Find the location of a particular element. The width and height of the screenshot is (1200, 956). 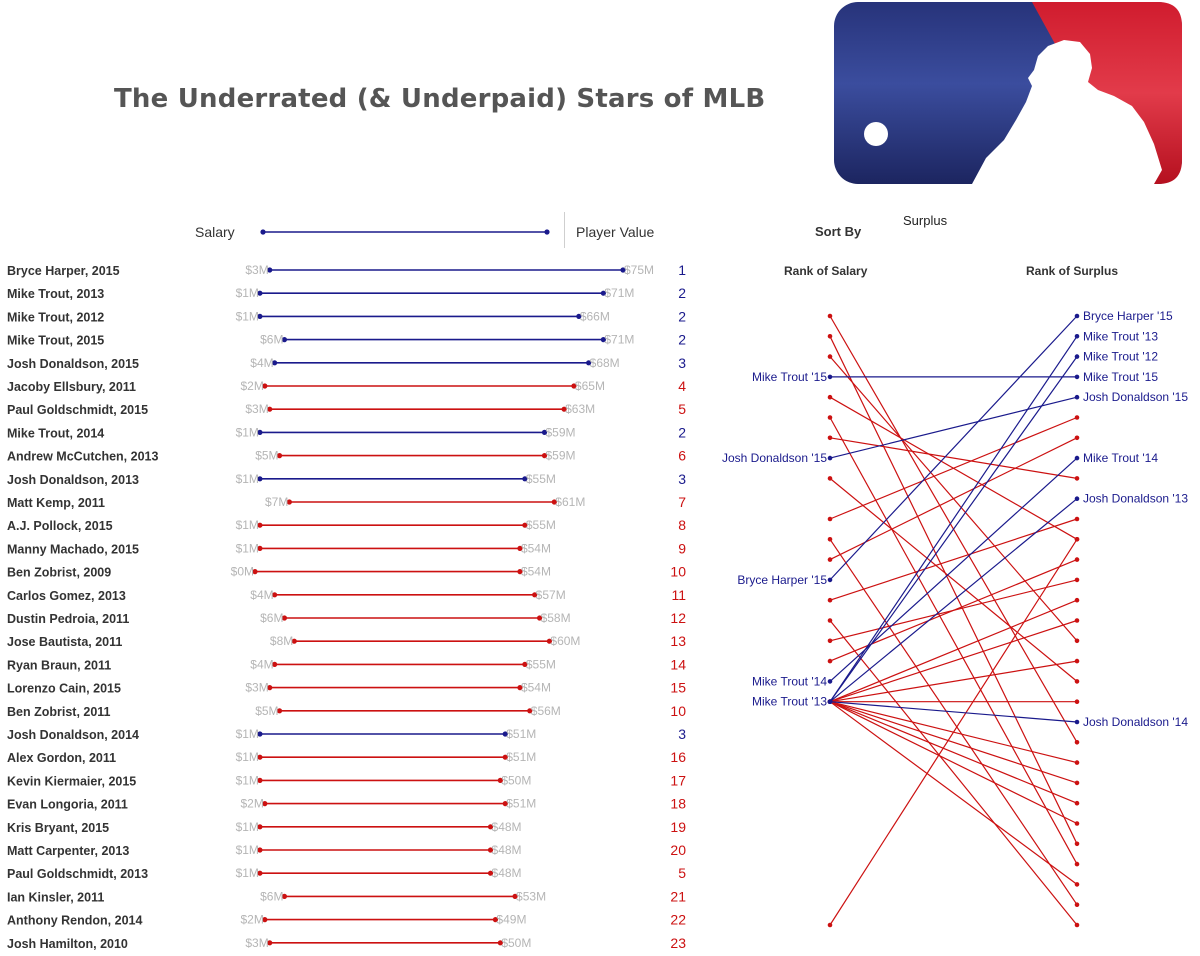

salary-rank-label: Josh Donaldson '15 is located at coordinates (774, 458).